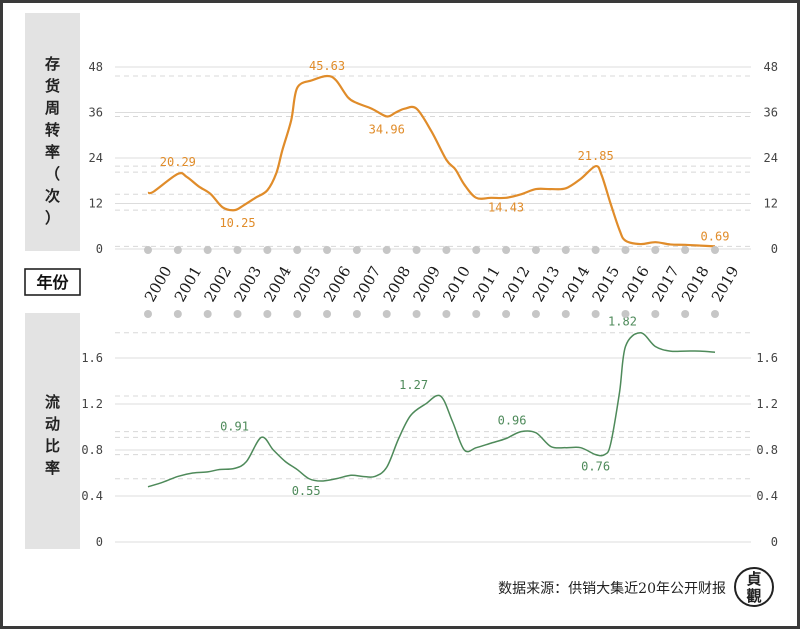  I want to click on y-tick-label: 1.6, so click(92, 358).